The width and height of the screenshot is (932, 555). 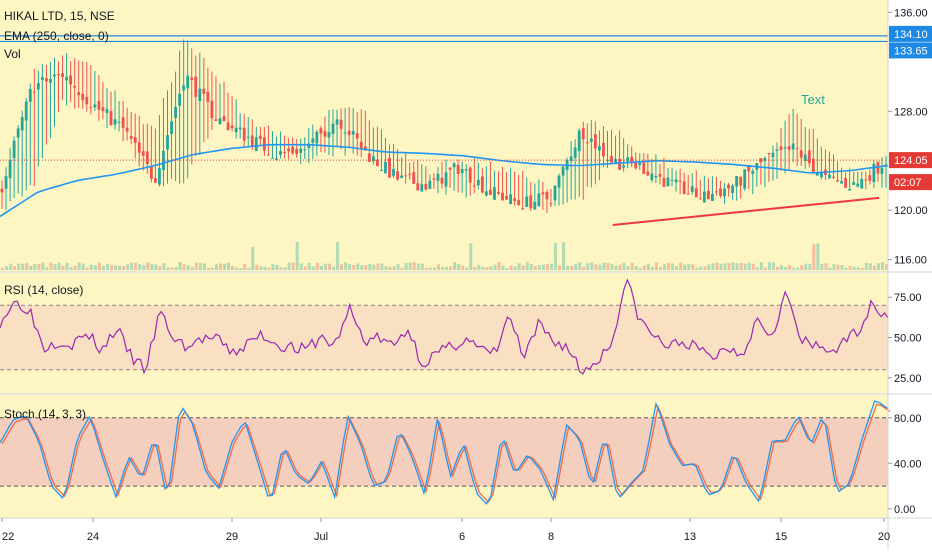 What do you see at coordinates (911, 161) in the screenshot?
I see `price-tag-label: 124.05` at bounding box center [911, 161].